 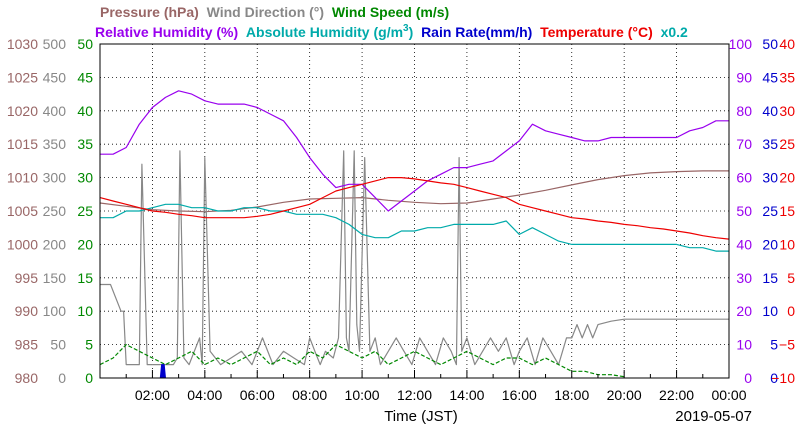 I want to click on y-tick-label: 1020, so click(x=22, y=111).